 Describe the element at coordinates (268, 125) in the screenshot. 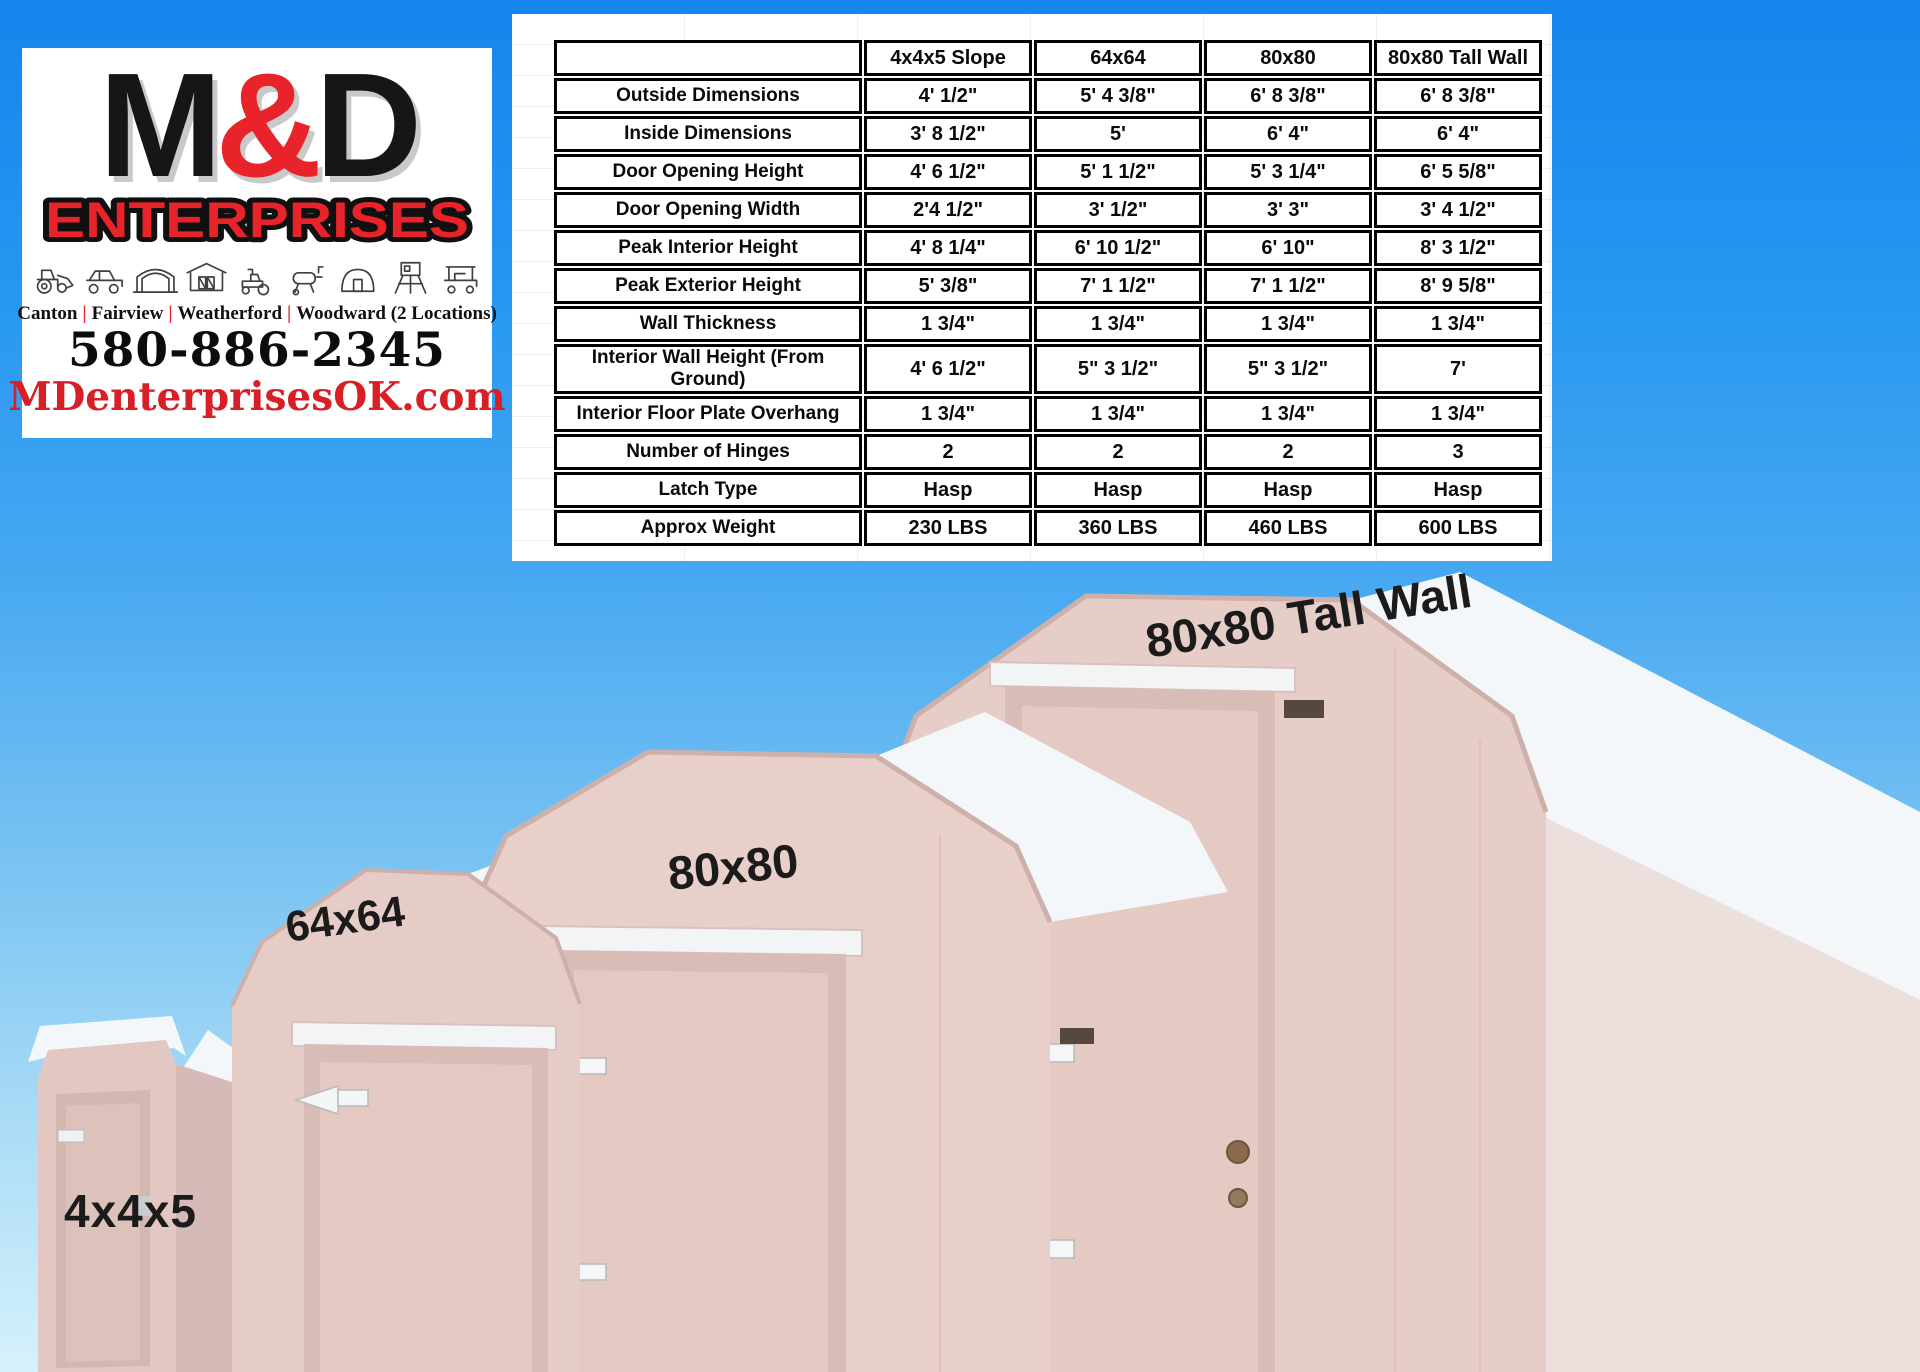

I see `brand-ampersand: &` at that location.